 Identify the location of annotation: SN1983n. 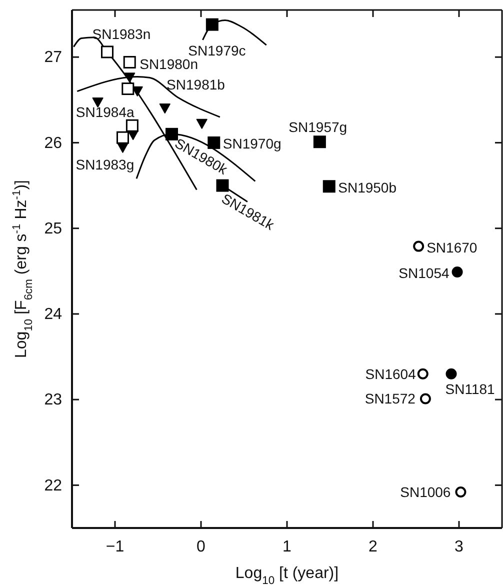
(121, 34).